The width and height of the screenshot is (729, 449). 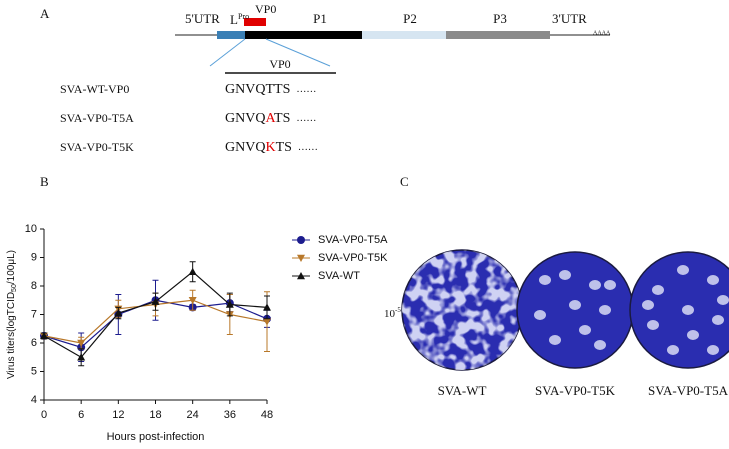 I want to click on x-tick-label: 6, so click(x=81, y=415).